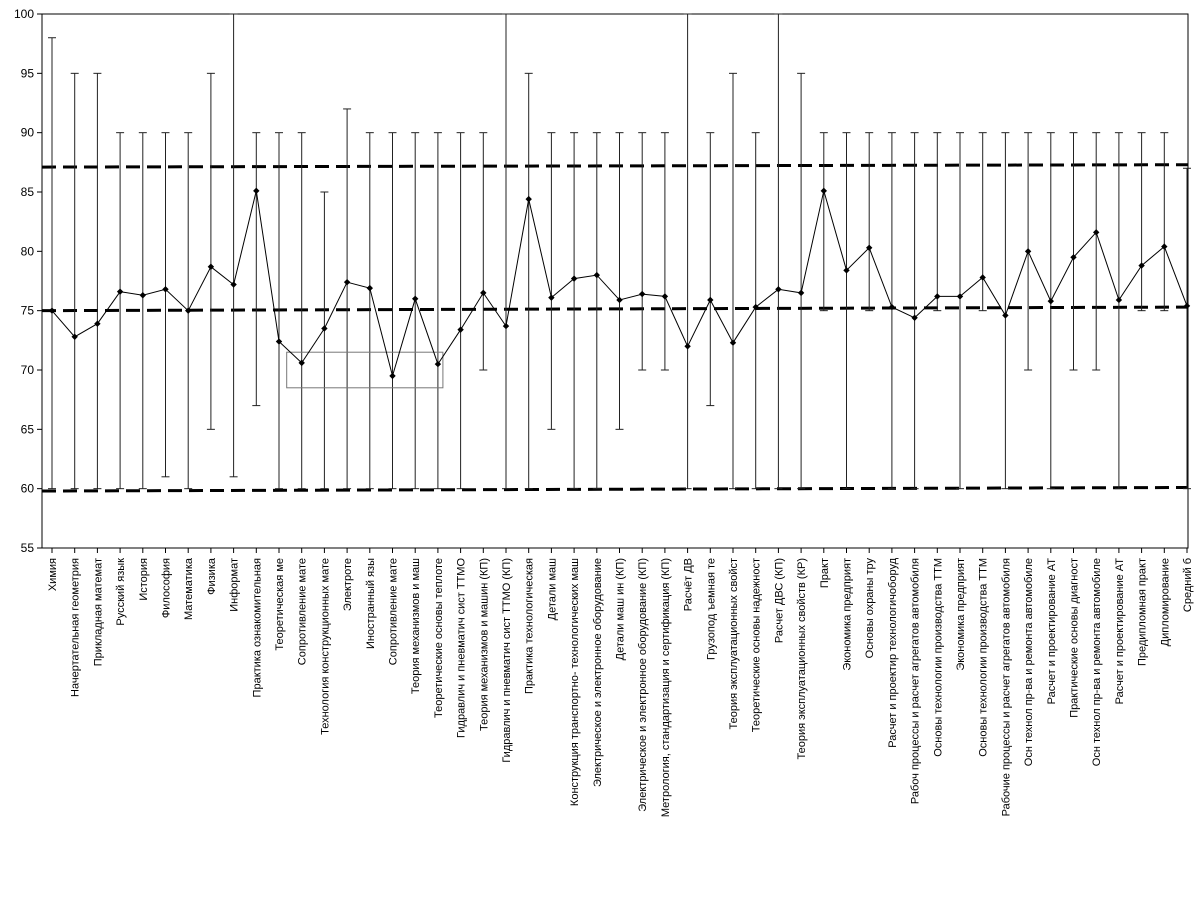 The width and height of the screenshot is (1195, 920). What do you see at coordinates (280, 604) in the screenshot?
I see `x-tick-label: Теоретическая ме` at bounding box center [280, 604].